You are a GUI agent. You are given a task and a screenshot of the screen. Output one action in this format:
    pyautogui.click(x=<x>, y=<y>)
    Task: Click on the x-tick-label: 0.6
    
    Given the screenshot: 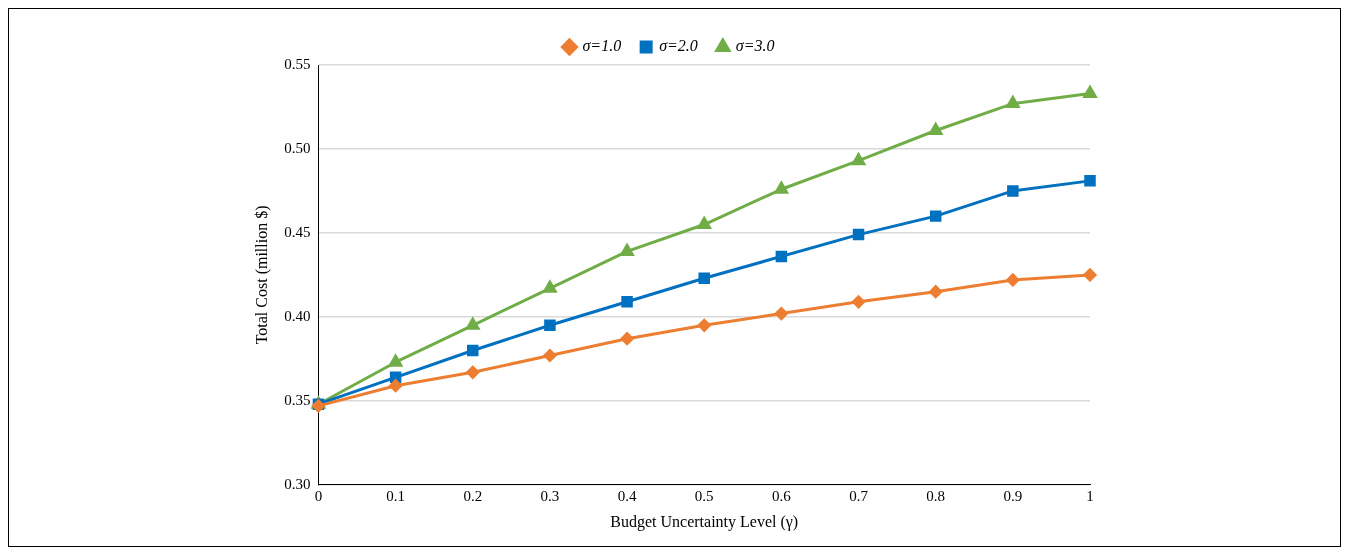 What is the action you would take?
    pyautogui.click(x=782, y=495)
    